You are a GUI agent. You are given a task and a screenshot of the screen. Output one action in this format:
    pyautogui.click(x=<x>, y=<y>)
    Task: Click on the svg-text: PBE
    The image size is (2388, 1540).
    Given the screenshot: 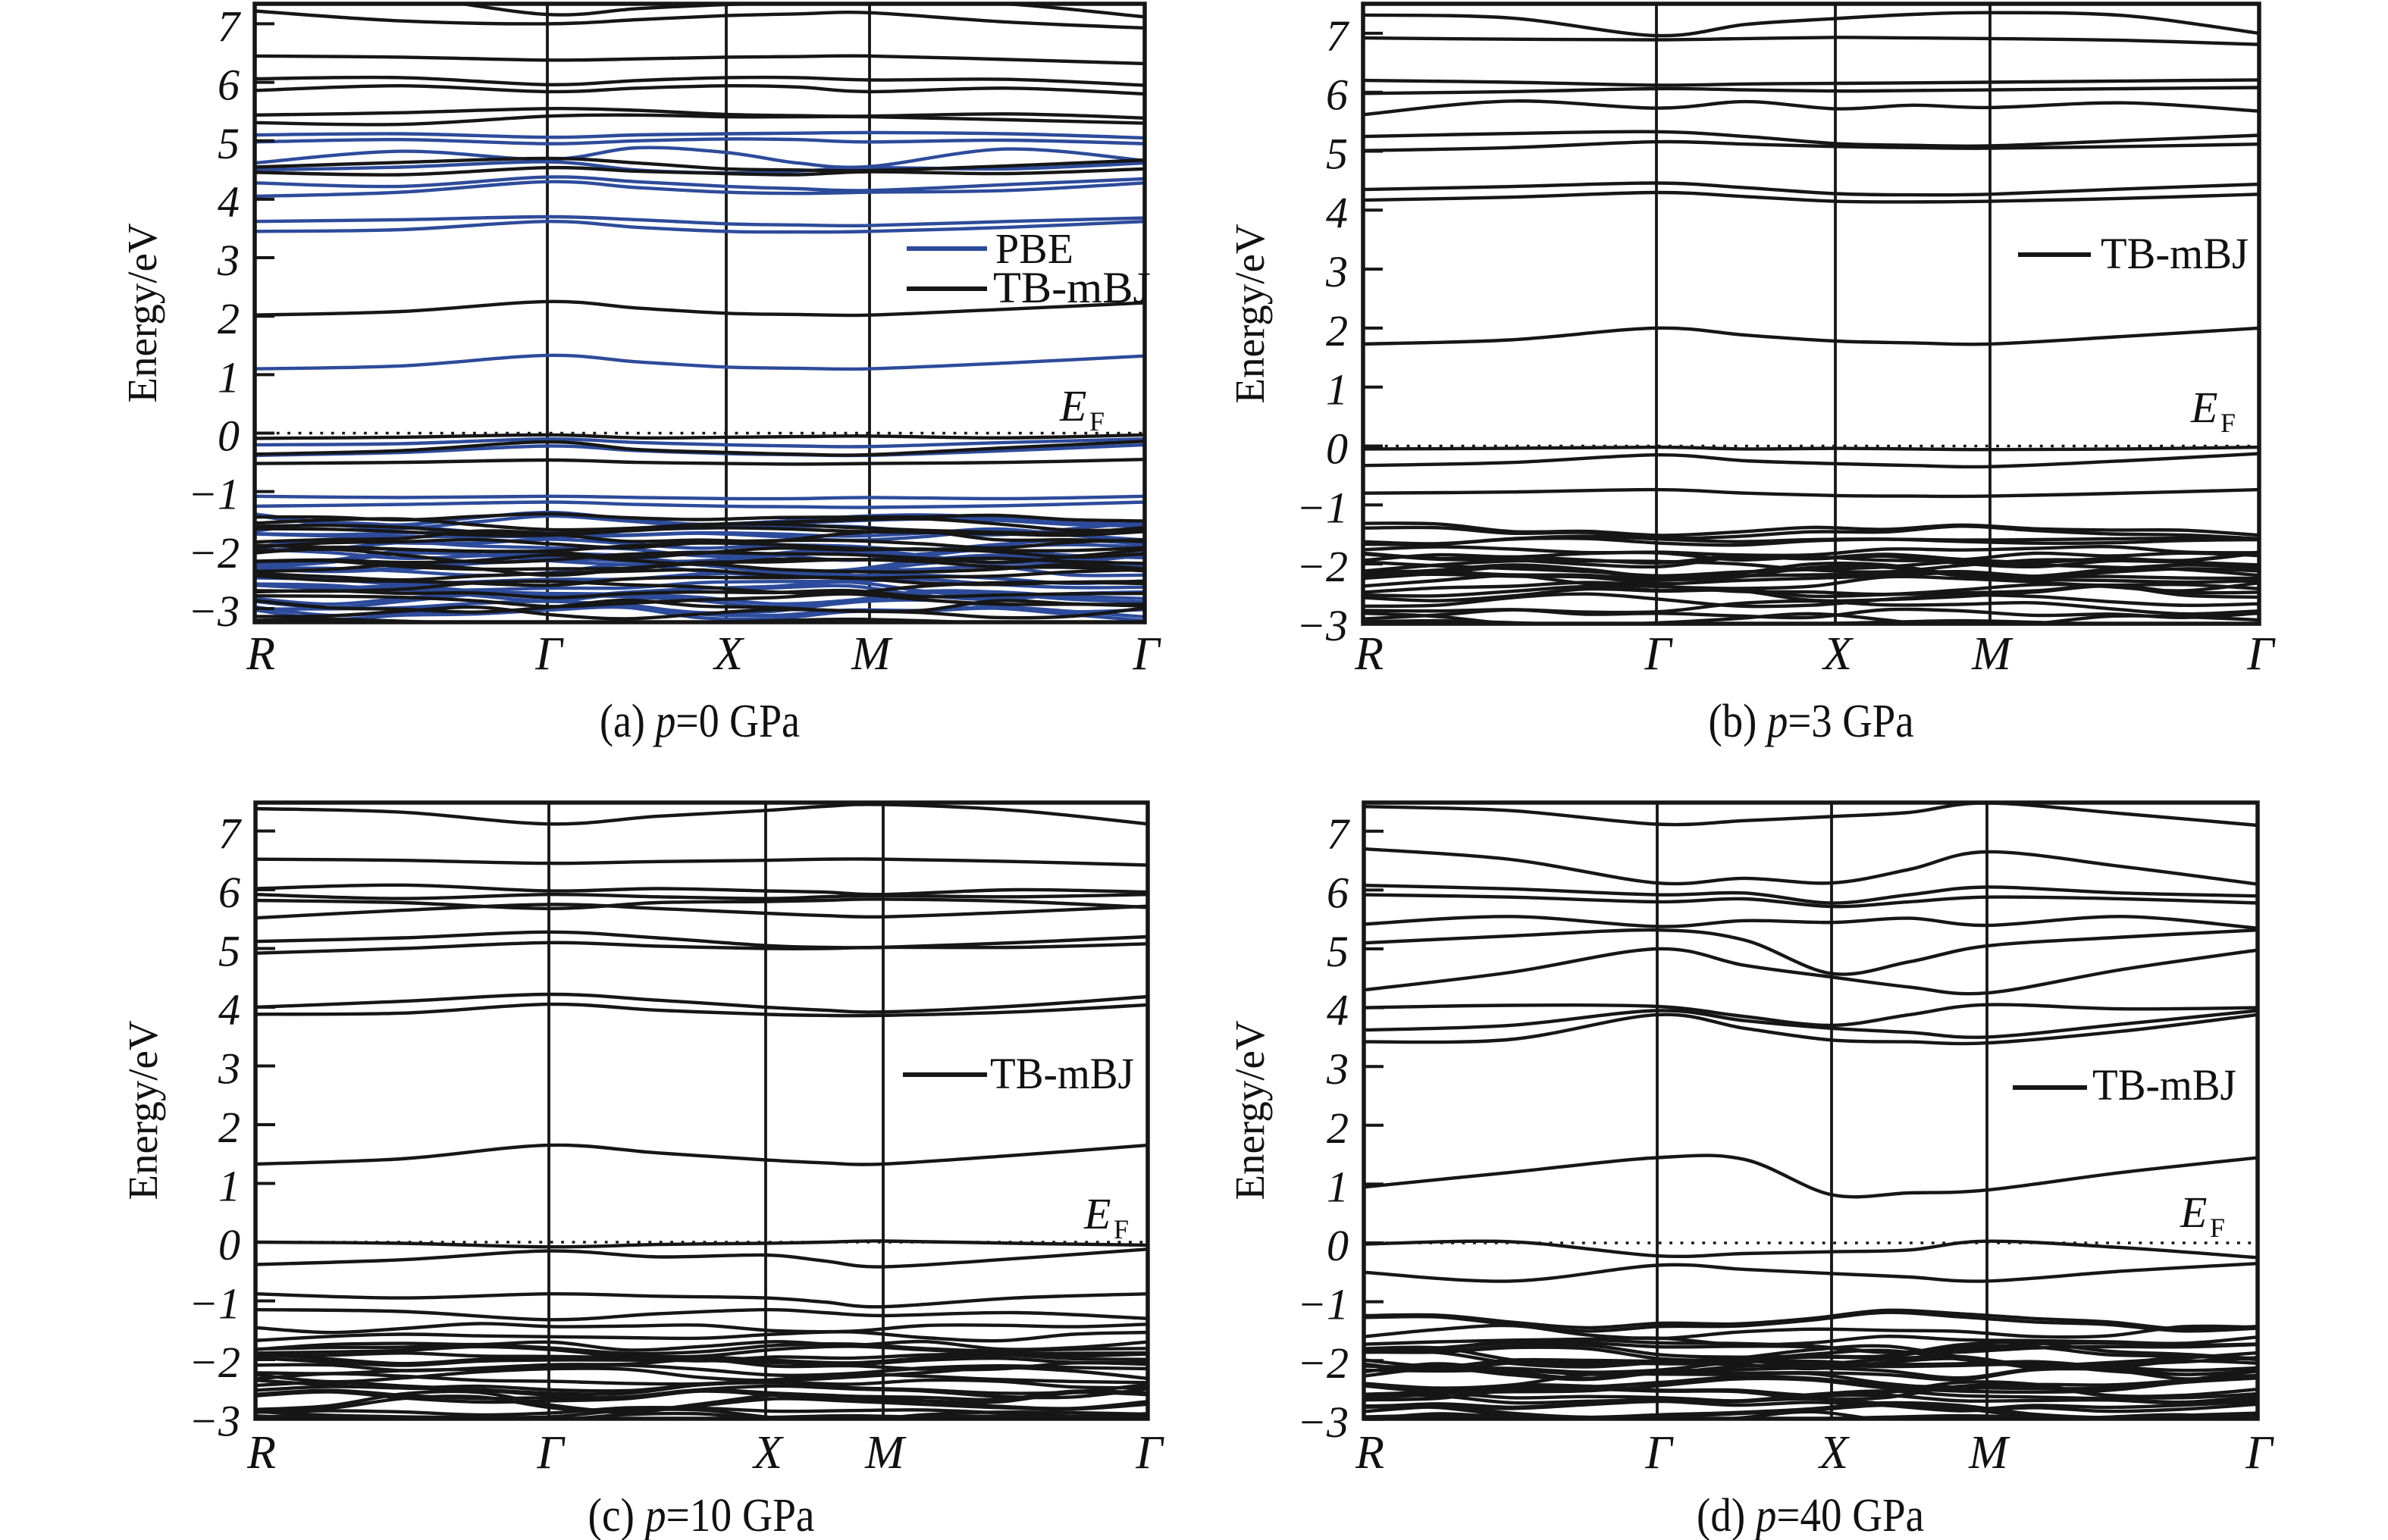 What is the action you would take?
    pyautogui.click(x=1034, y=249)
    